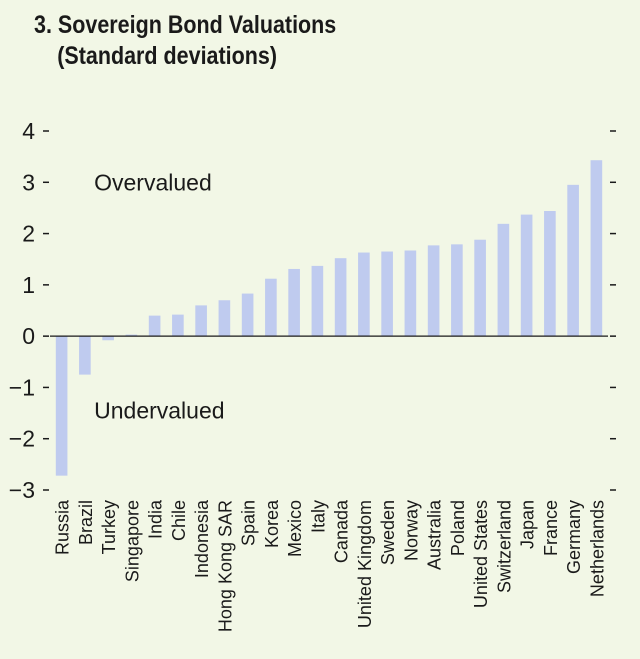 The width and height of the screenshot is (640, 659). Describe the element at coordinates (202, 538) in the screenshot. I see `x-category-label: Indonesia` at that location.